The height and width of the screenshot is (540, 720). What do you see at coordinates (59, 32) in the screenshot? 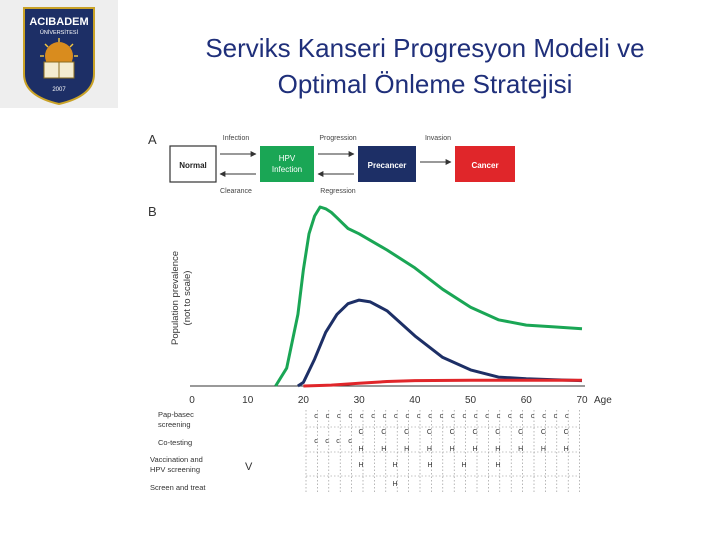
I see `logo-text-bottom: ÜNİVERSİTESİ` at bounding box center [59, 32].